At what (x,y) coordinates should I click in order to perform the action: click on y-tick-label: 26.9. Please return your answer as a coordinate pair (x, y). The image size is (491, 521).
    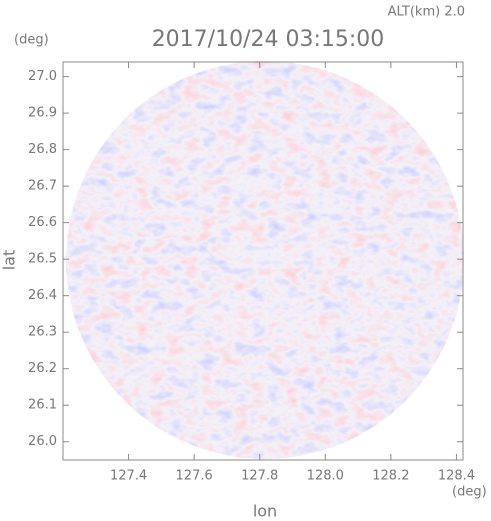
    Looking at the image, I should click on (42, 113).